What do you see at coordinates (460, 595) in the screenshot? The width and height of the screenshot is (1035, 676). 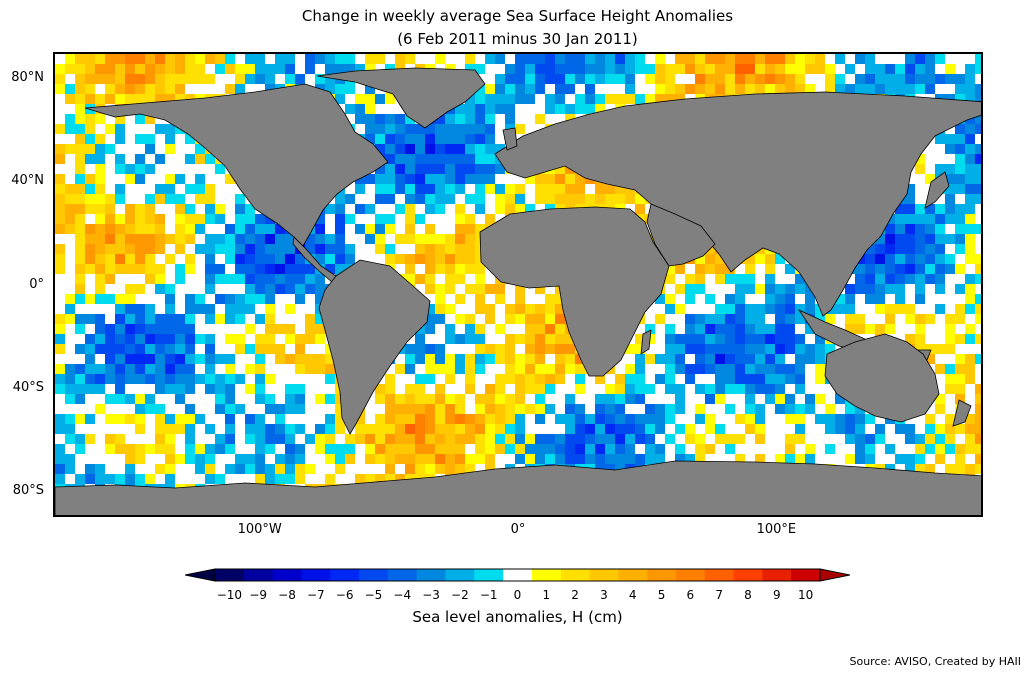 I see `colorbar-tick-label: −2` at bounding box center [460, 595].